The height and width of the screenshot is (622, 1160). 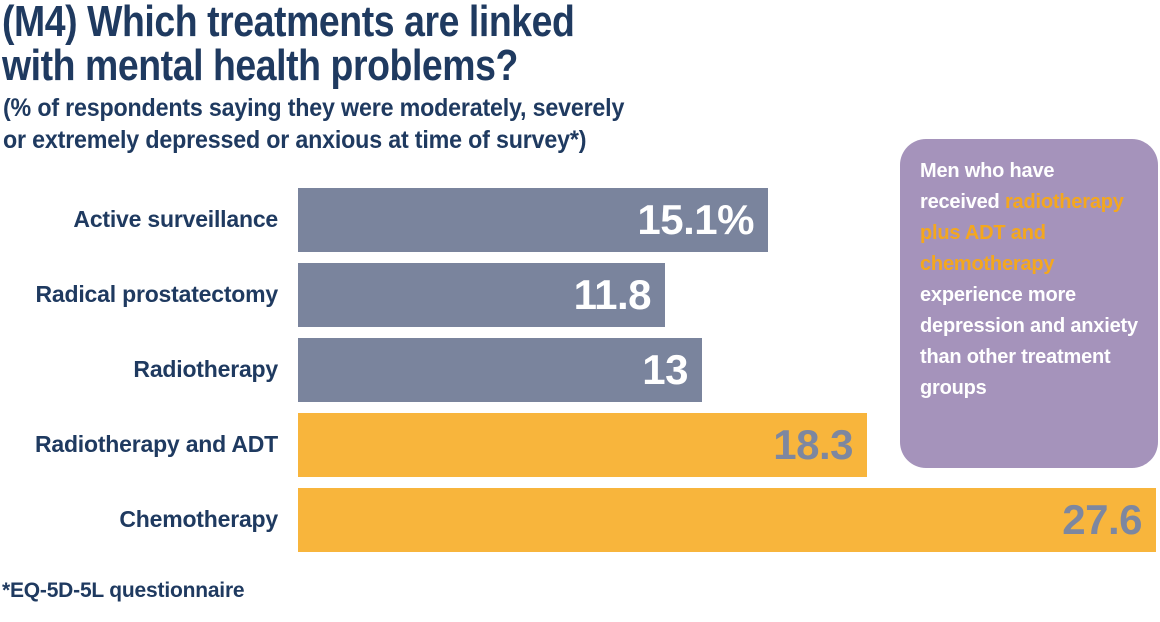 What do you see at coordinates (1102, 519) in the screenshot?
I see `bar-value-chemotherapy: 27.6` at bounding box center [1102, 519].